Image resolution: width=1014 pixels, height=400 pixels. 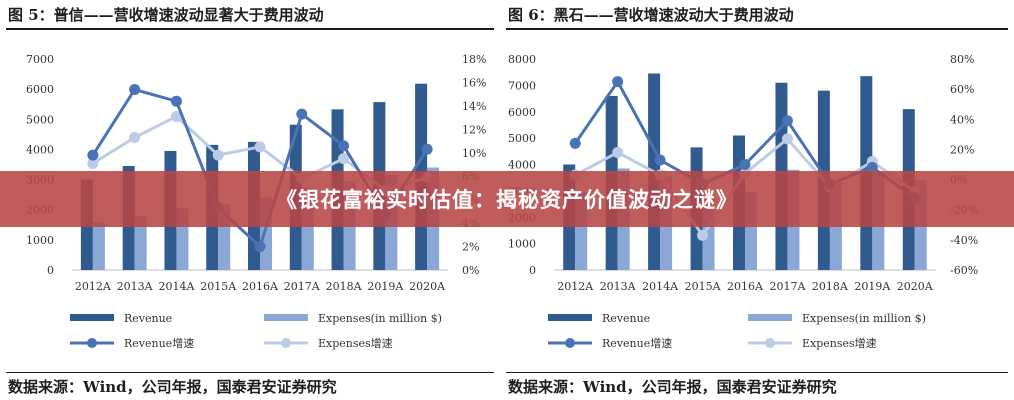 I want to click on y2-tick-label: 0%, so click(x=470, y=270).